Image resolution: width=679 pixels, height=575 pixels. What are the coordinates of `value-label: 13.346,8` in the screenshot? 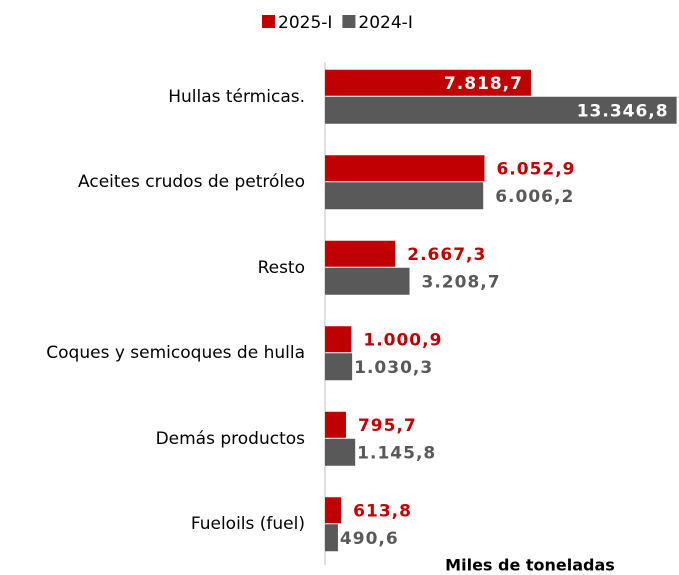 It's located at (623, 111).